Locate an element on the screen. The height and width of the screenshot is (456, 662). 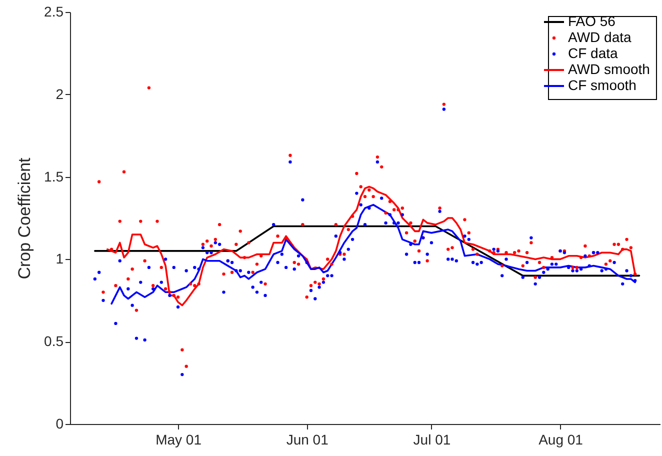
legend-label: AWD smooth is located at coordinates (609, 69).